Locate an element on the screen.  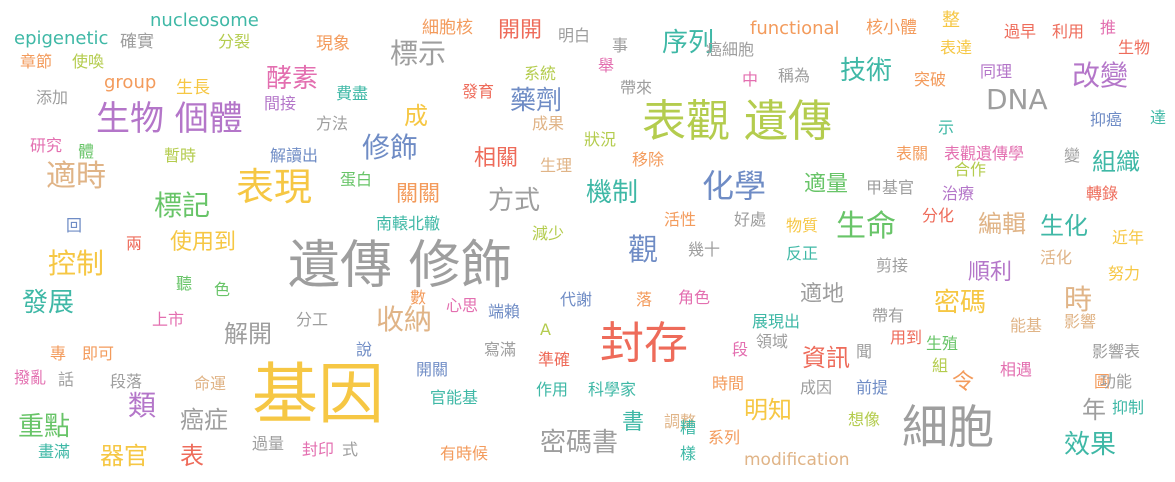
cloud-word: 確實 is located at coordinates (137, 42).